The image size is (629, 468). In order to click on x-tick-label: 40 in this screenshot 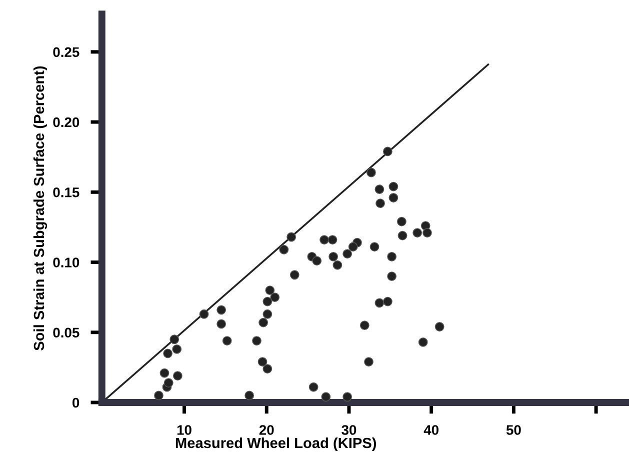, I will do `click(431, 430)`.